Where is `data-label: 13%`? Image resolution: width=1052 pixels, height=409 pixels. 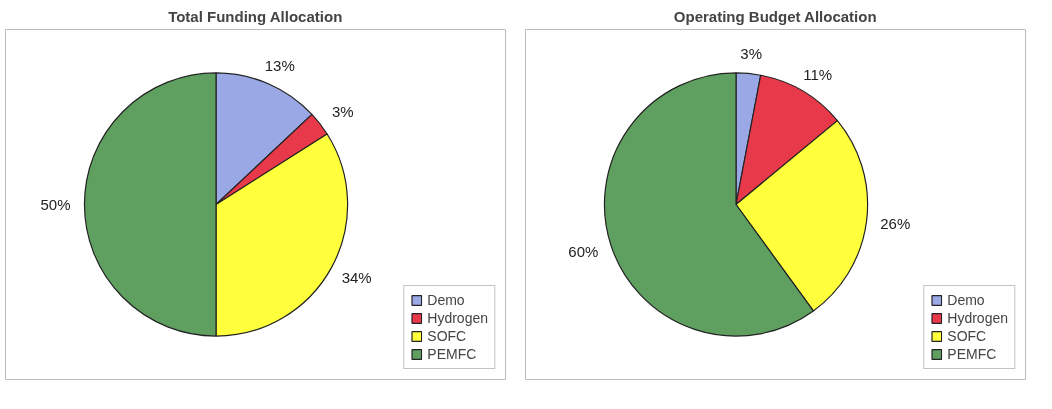 data-label: 13% is located at coordinates (279, 66).